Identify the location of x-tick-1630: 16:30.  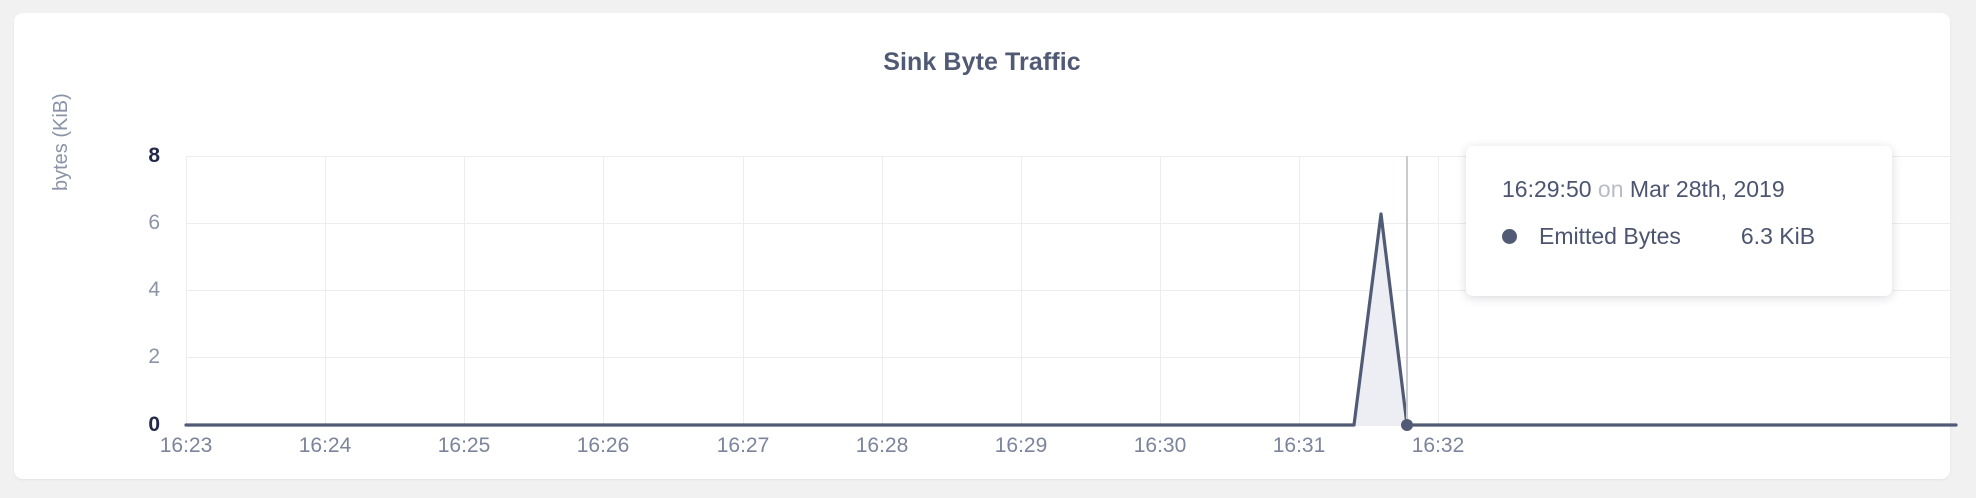
(1160, 445).